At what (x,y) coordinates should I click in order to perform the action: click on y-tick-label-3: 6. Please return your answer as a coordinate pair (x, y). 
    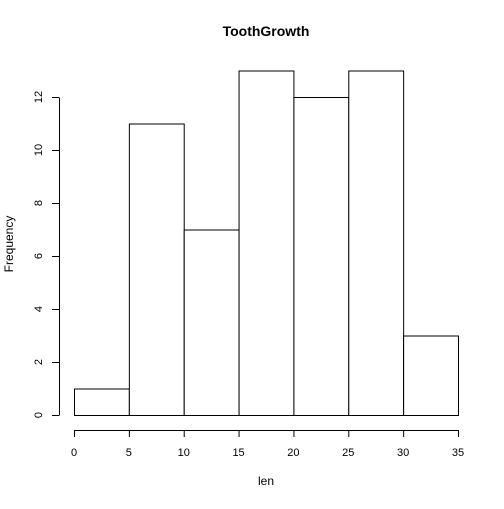
    Looking at the image, I should click on (39, 256).